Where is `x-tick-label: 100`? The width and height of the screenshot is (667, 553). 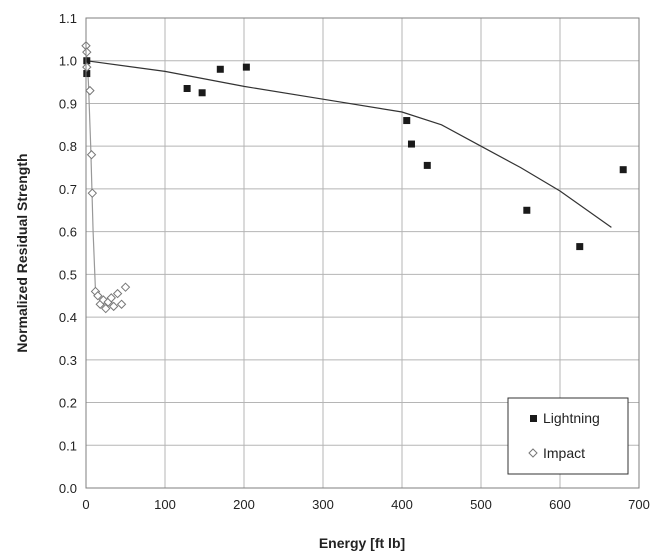
x-tick-label: 100 is located at coordinates (165, 504).